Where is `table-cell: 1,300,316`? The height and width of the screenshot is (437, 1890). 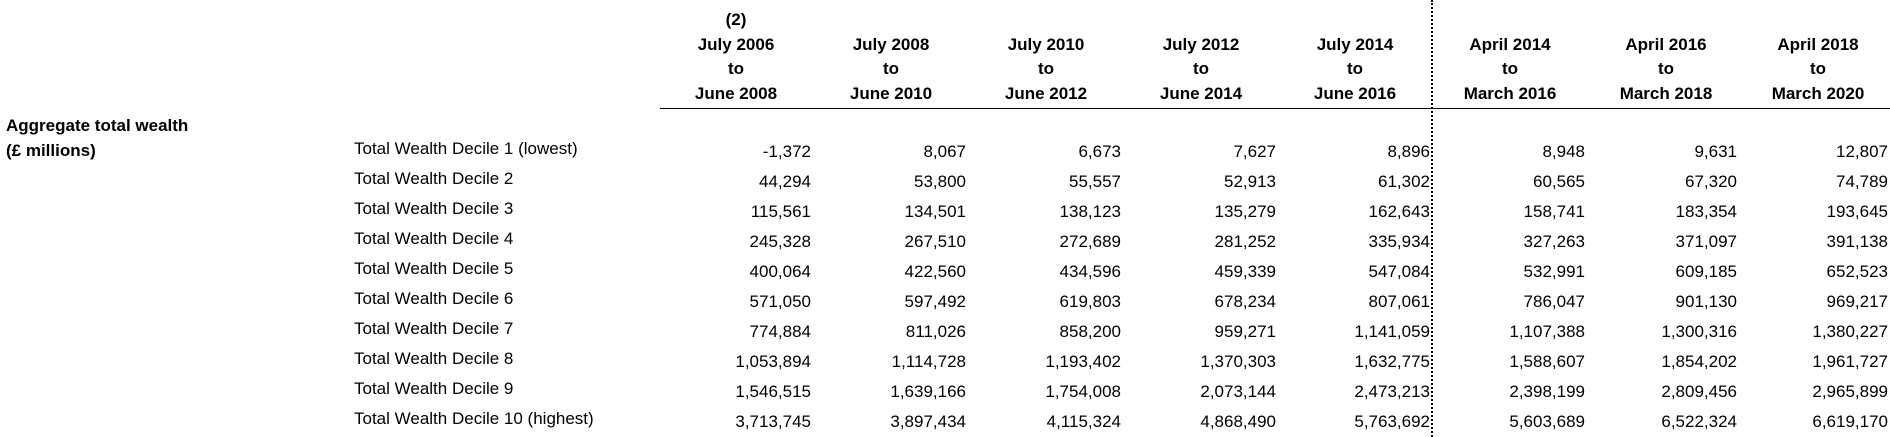
table-cell: 1,300,316 is located at coordinates (1699, 331).